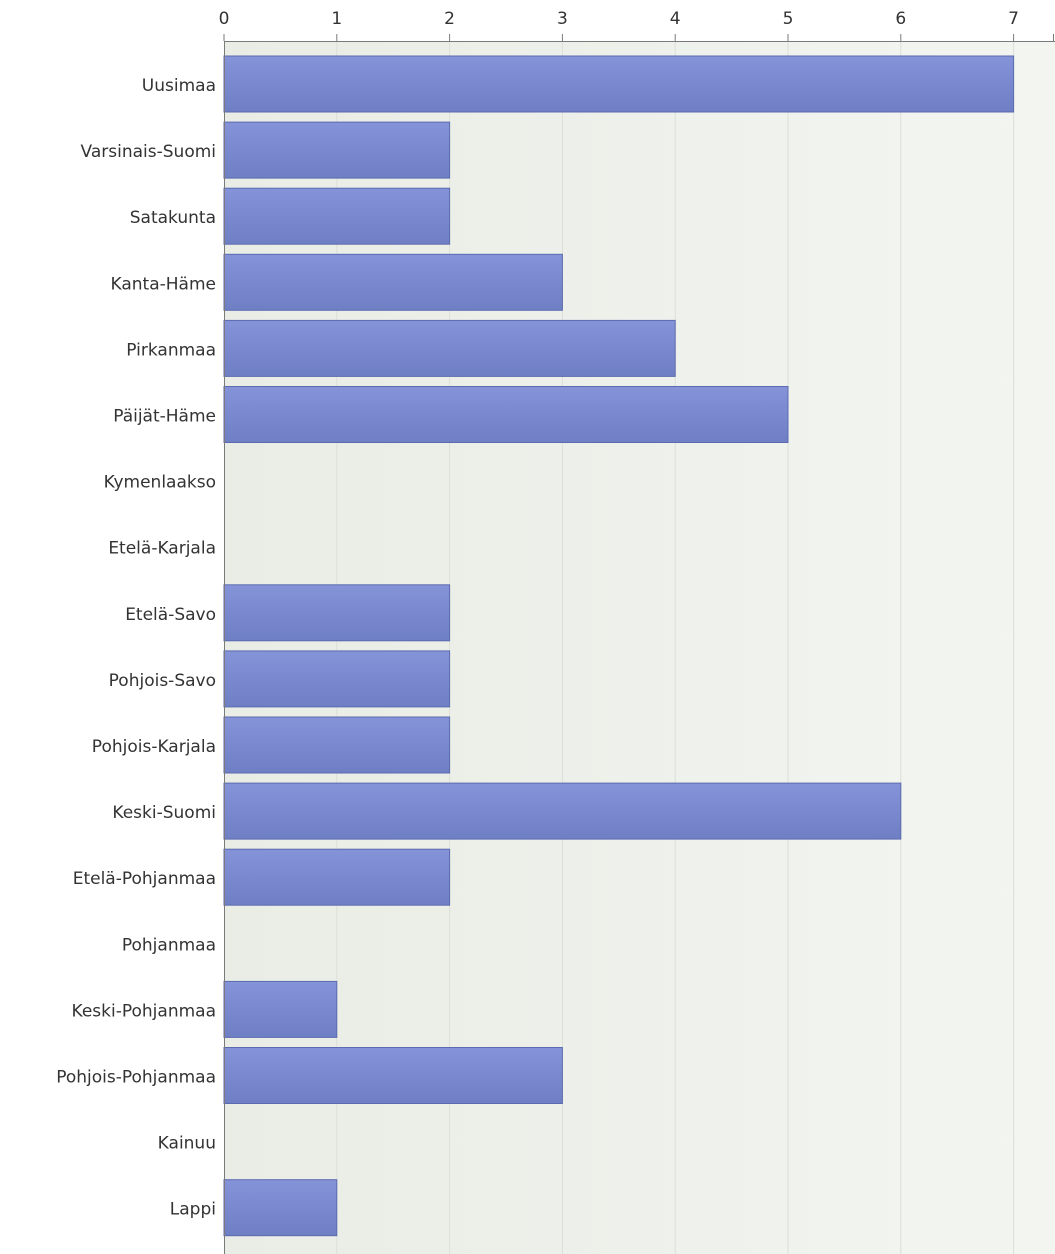  What do you see at coordinates (170, 615) in the screenshot?
I see `category-label: Etelä-Savo` at bounding box center [170, 615].